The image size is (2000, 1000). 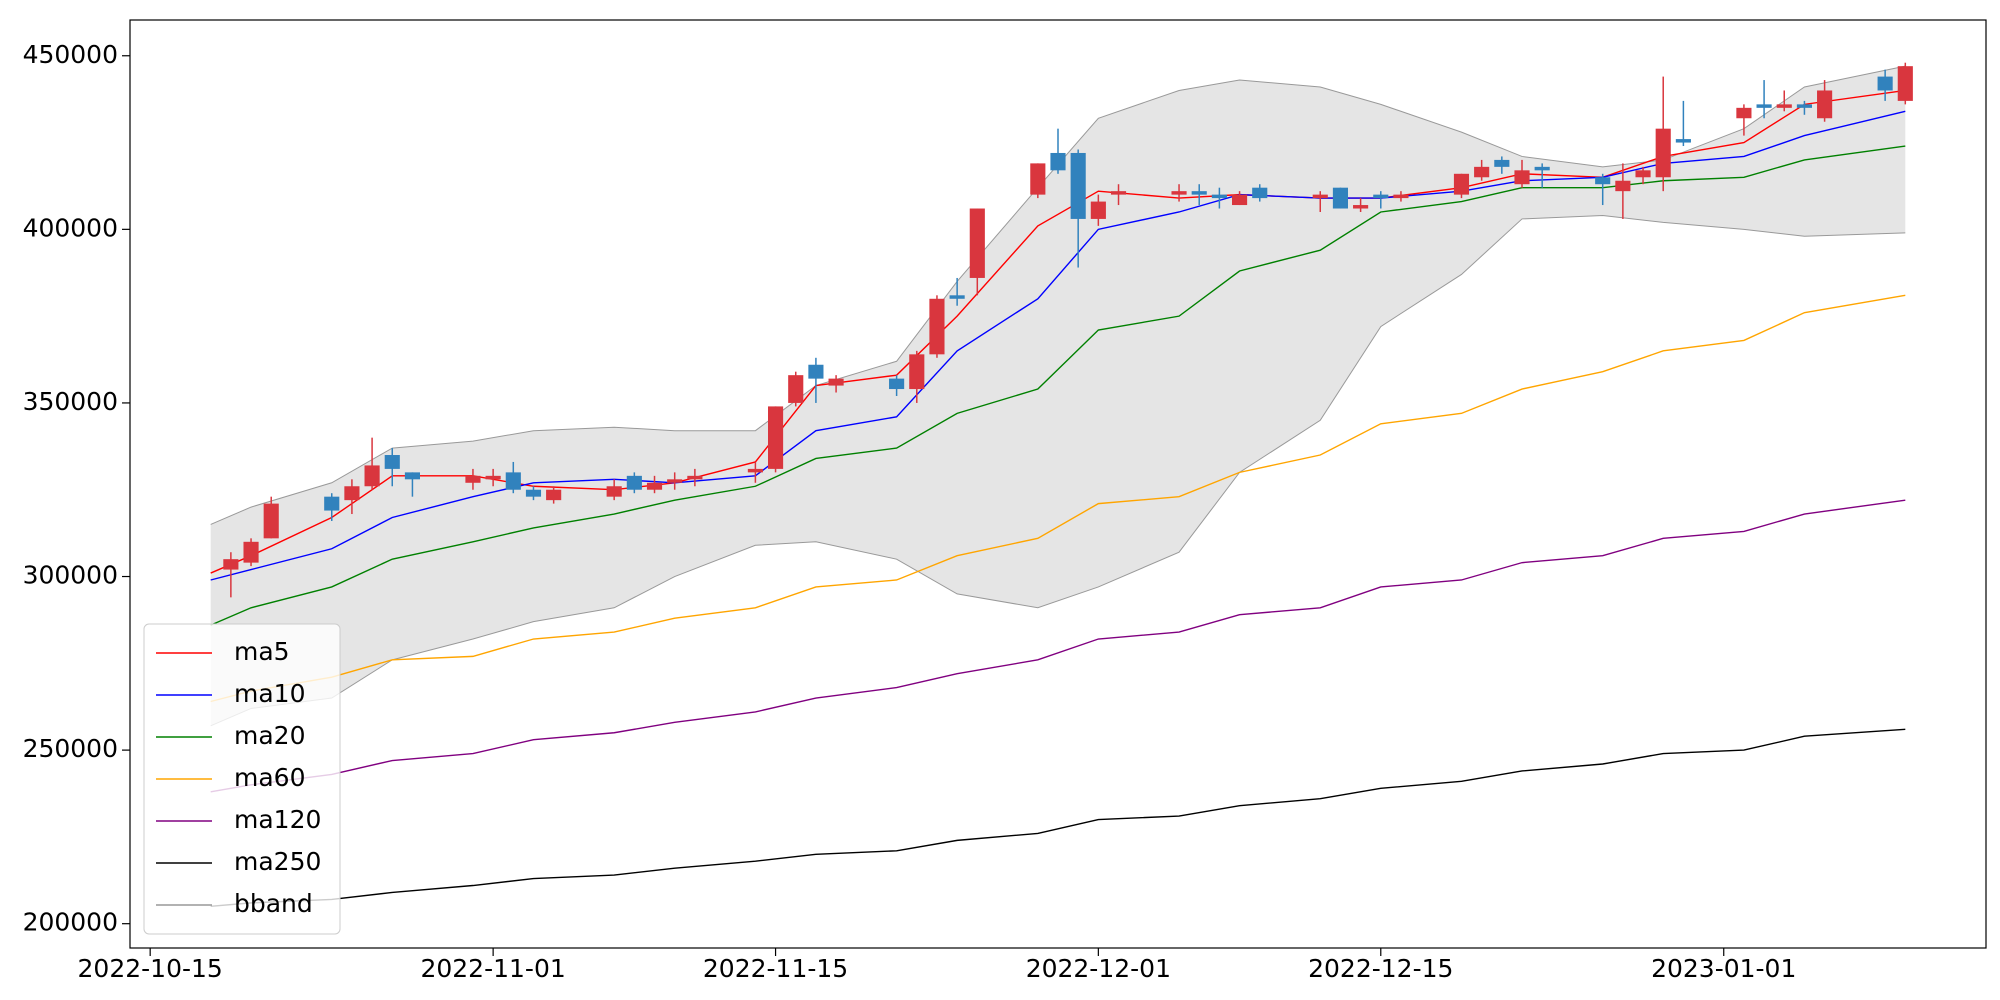 I want to click on legend-label: ma250, so click(x=277, y=861).